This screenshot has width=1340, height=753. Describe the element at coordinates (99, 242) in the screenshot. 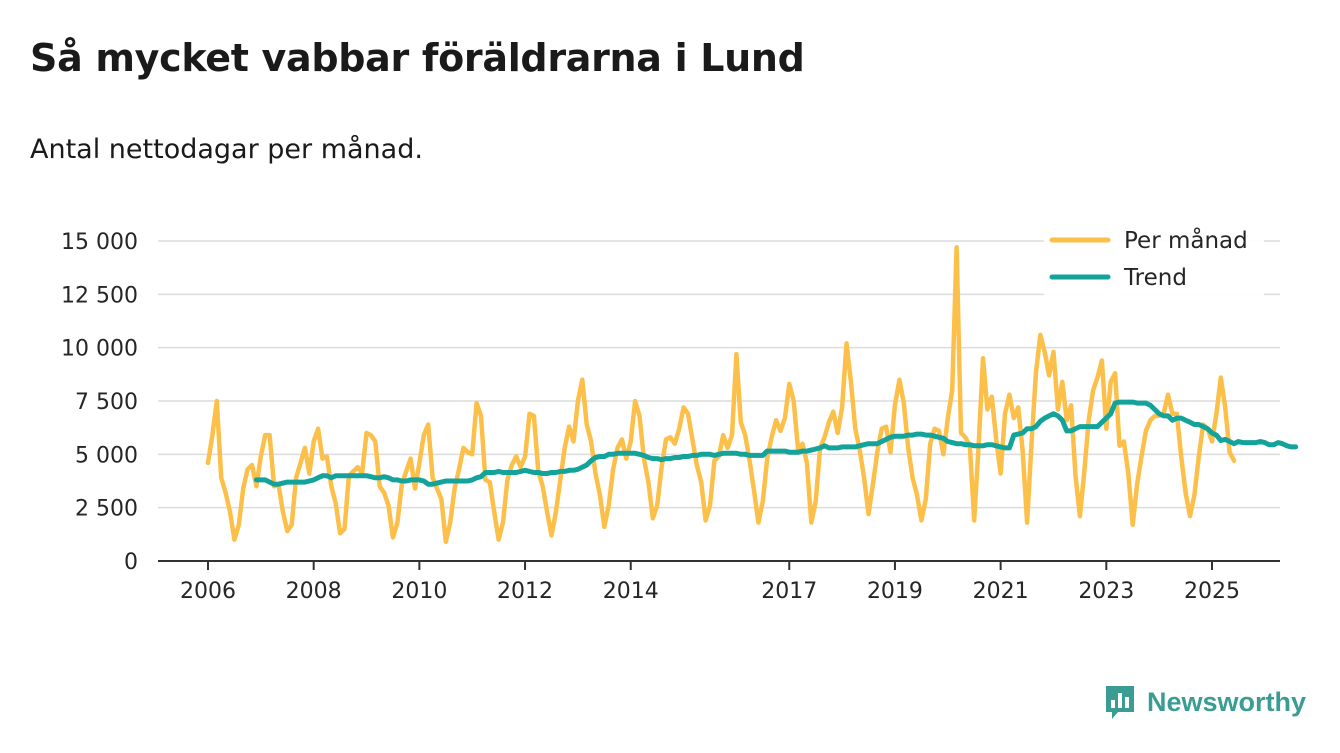

I see `y-tick-label: 15 000` at that location.